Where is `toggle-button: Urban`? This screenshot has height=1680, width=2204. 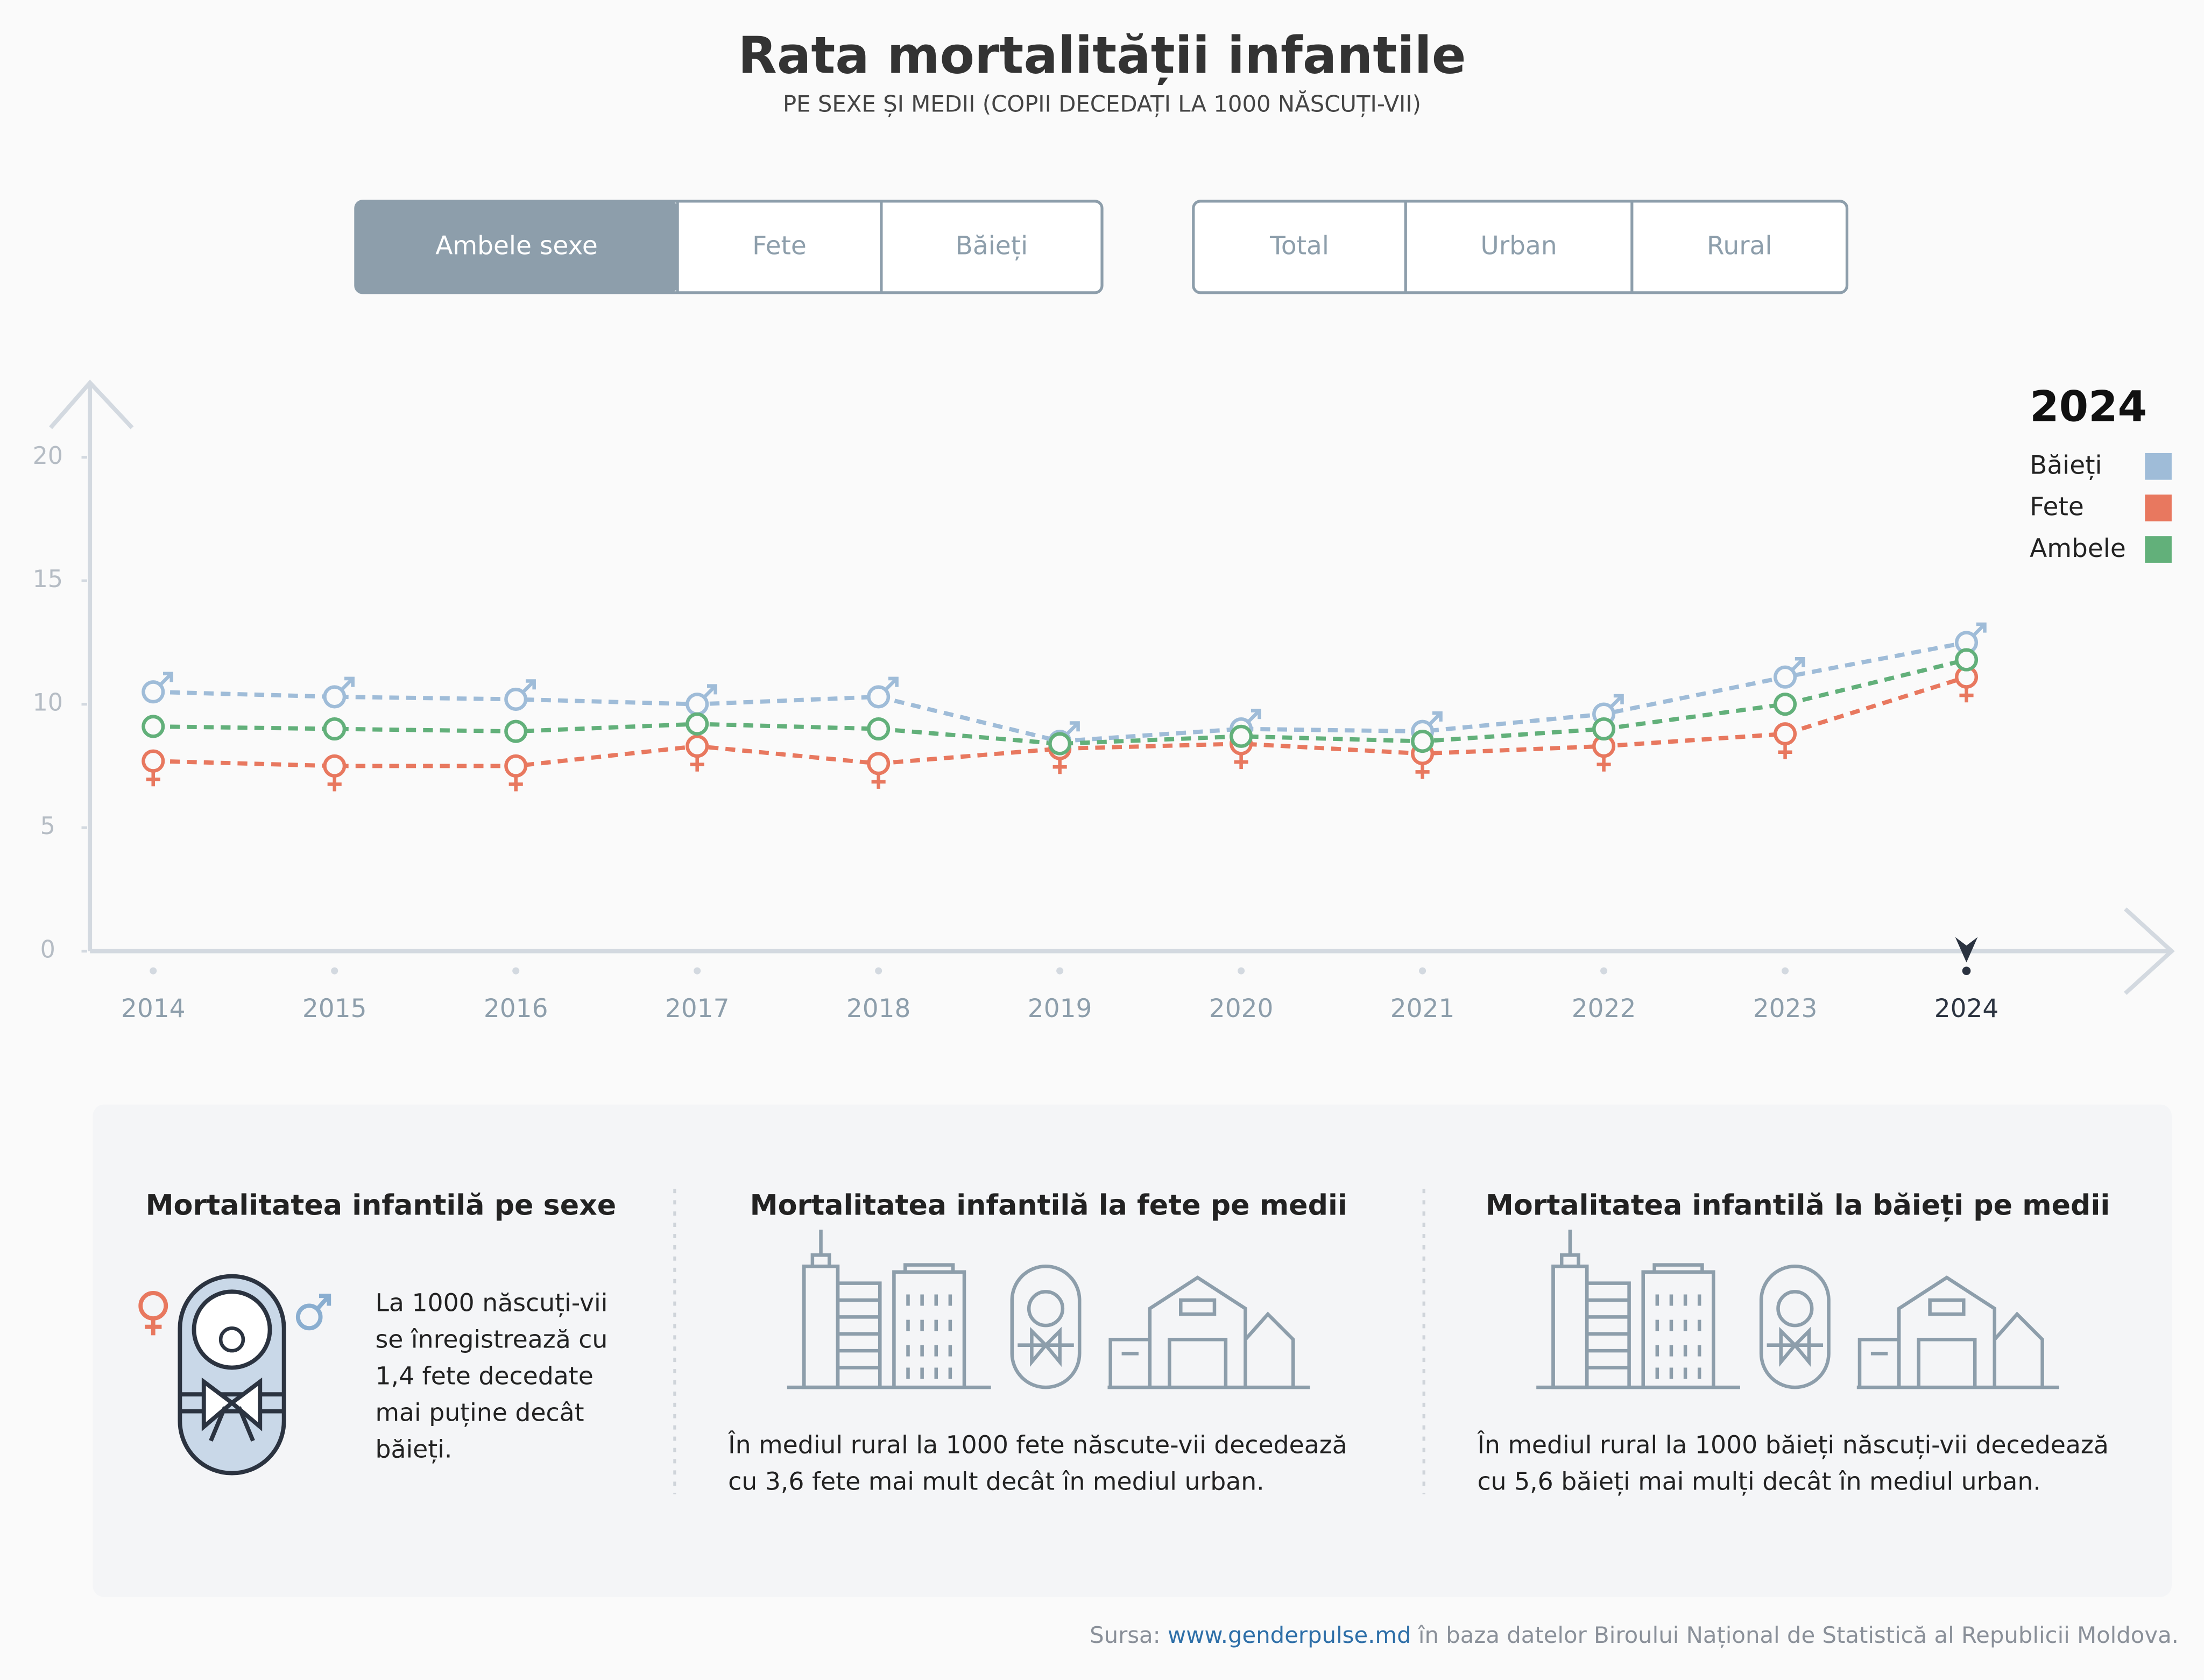 toggle-button: Urban is located at coordinates (1480, 247).